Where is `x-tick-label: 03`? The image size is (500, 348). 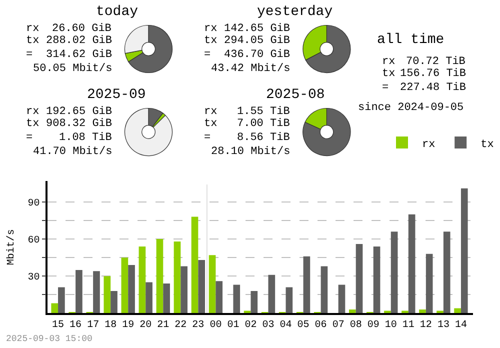 x-tick-label: 03 is located at coordinates (268, 325).